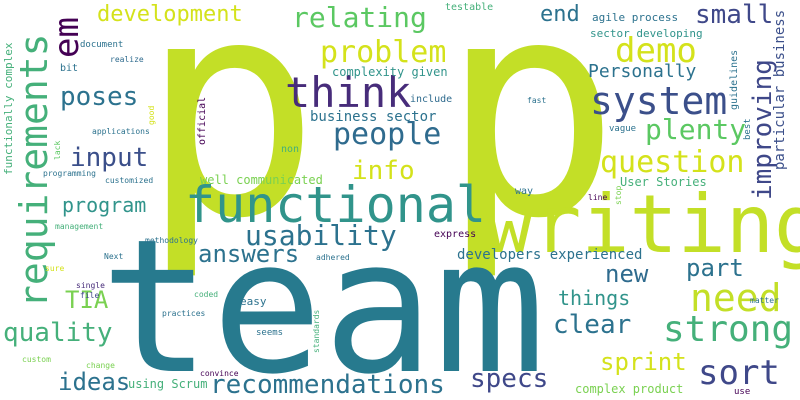 The image size is (800, 400). I want to click on word-clear: clear, so click(592, 325).